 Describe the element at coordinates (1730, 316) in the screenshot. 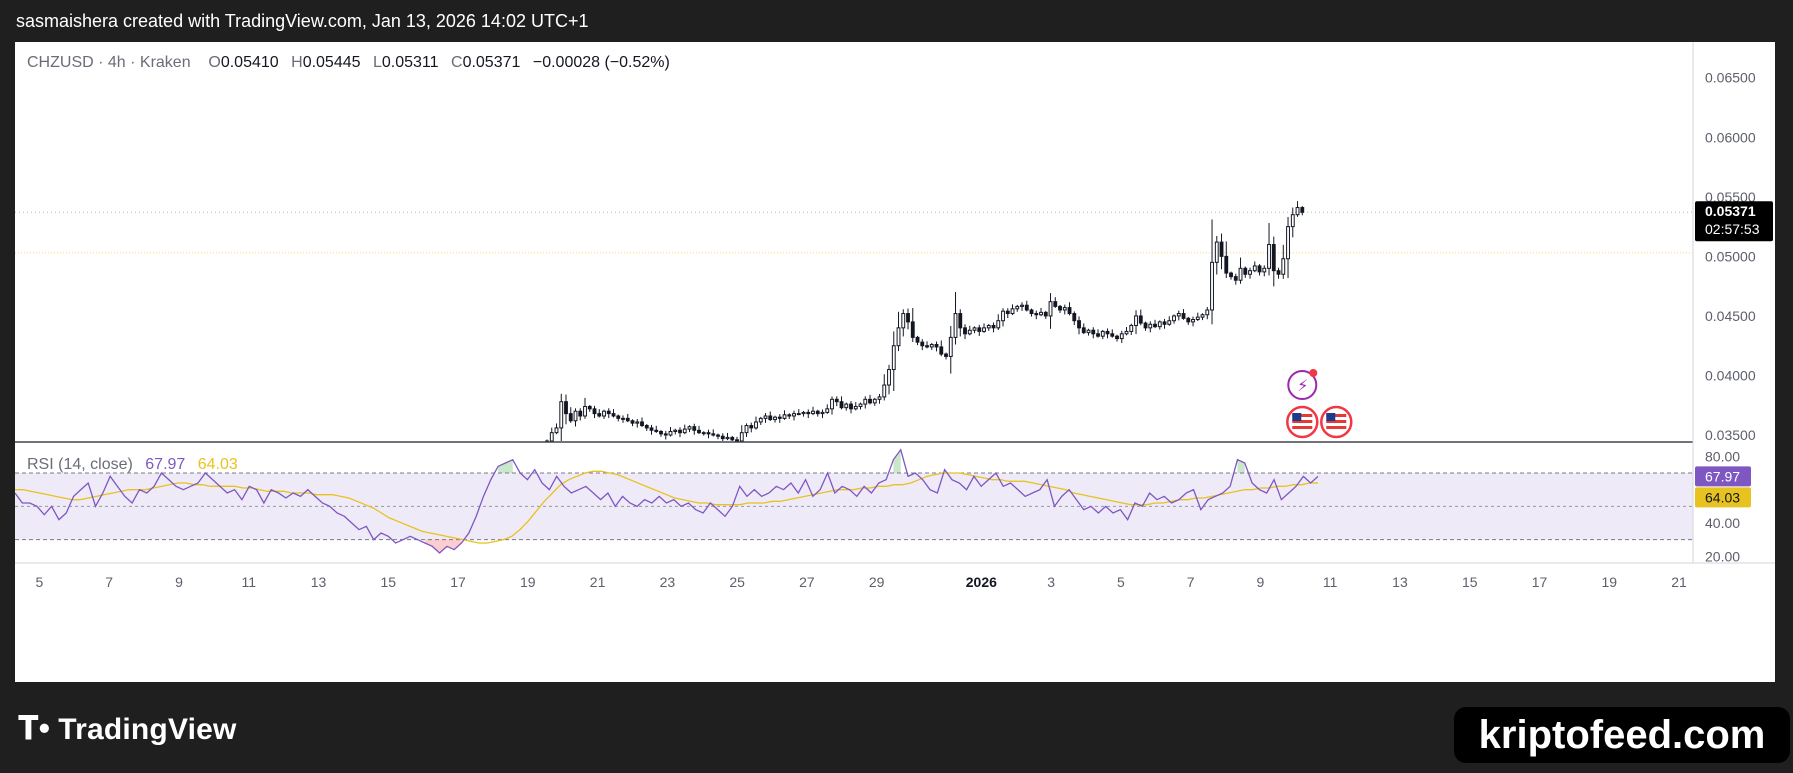

I see `price-axis-tick: 0.04500` at that location.